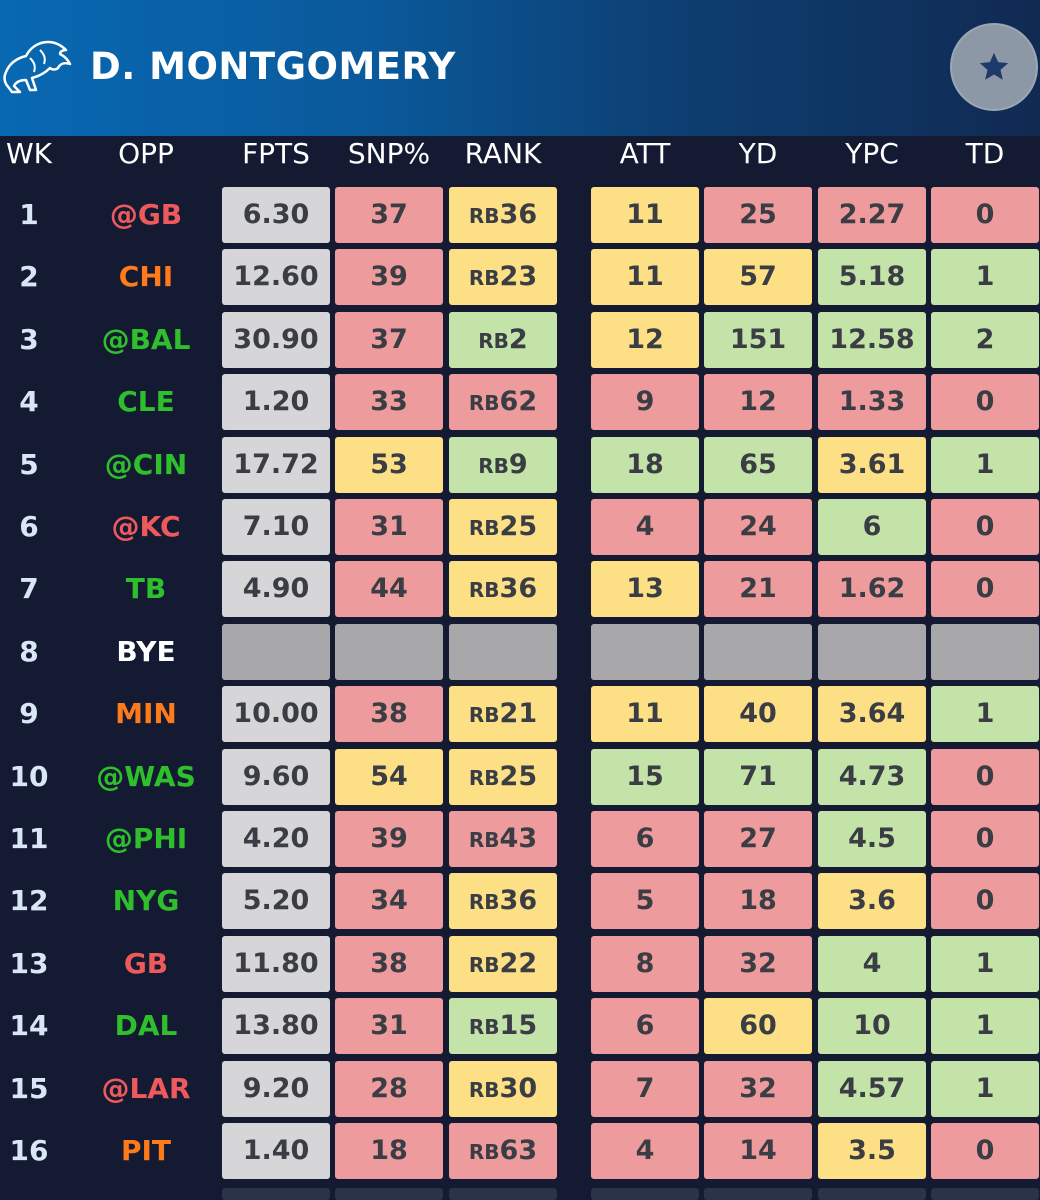  Describe the element at coordinates (872, 714) in the screenshot. I see `ypc-cell: 3.64` at that location.